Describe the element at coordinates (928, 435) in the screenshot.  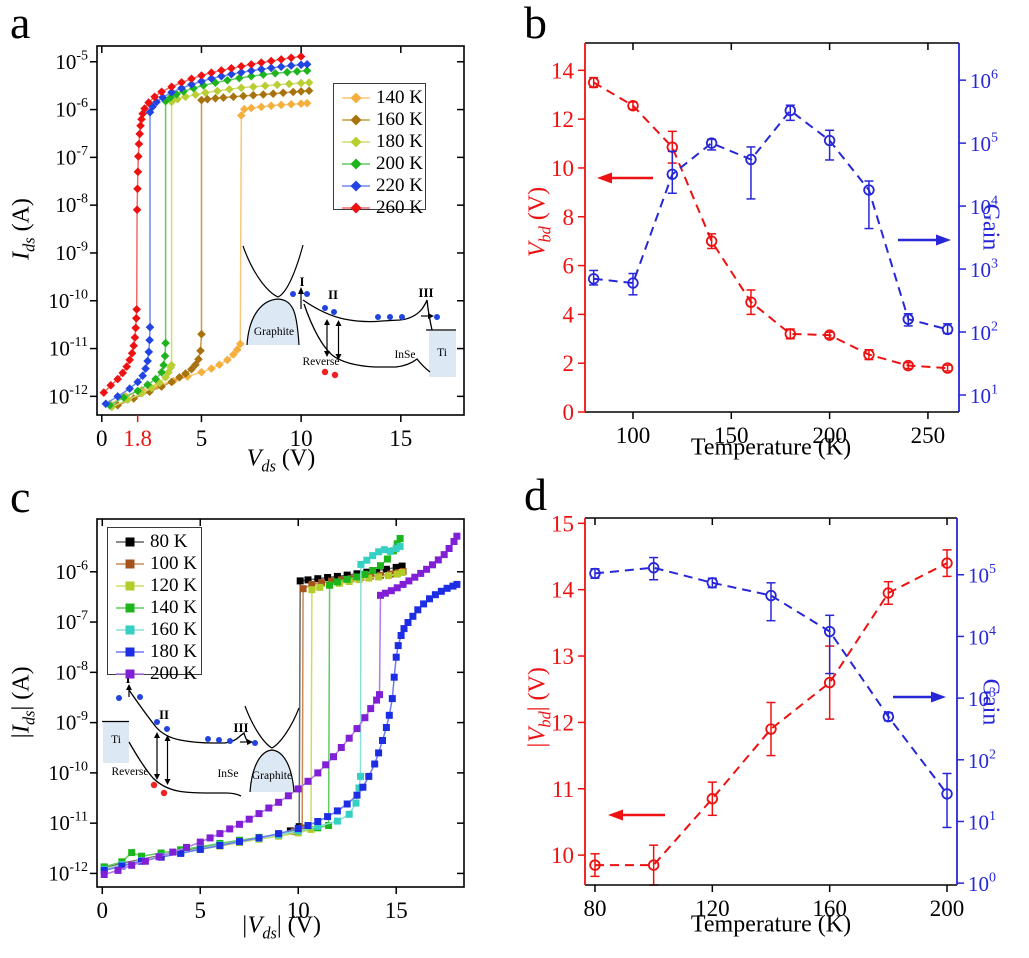
I see `svg-text: 250` at that location.